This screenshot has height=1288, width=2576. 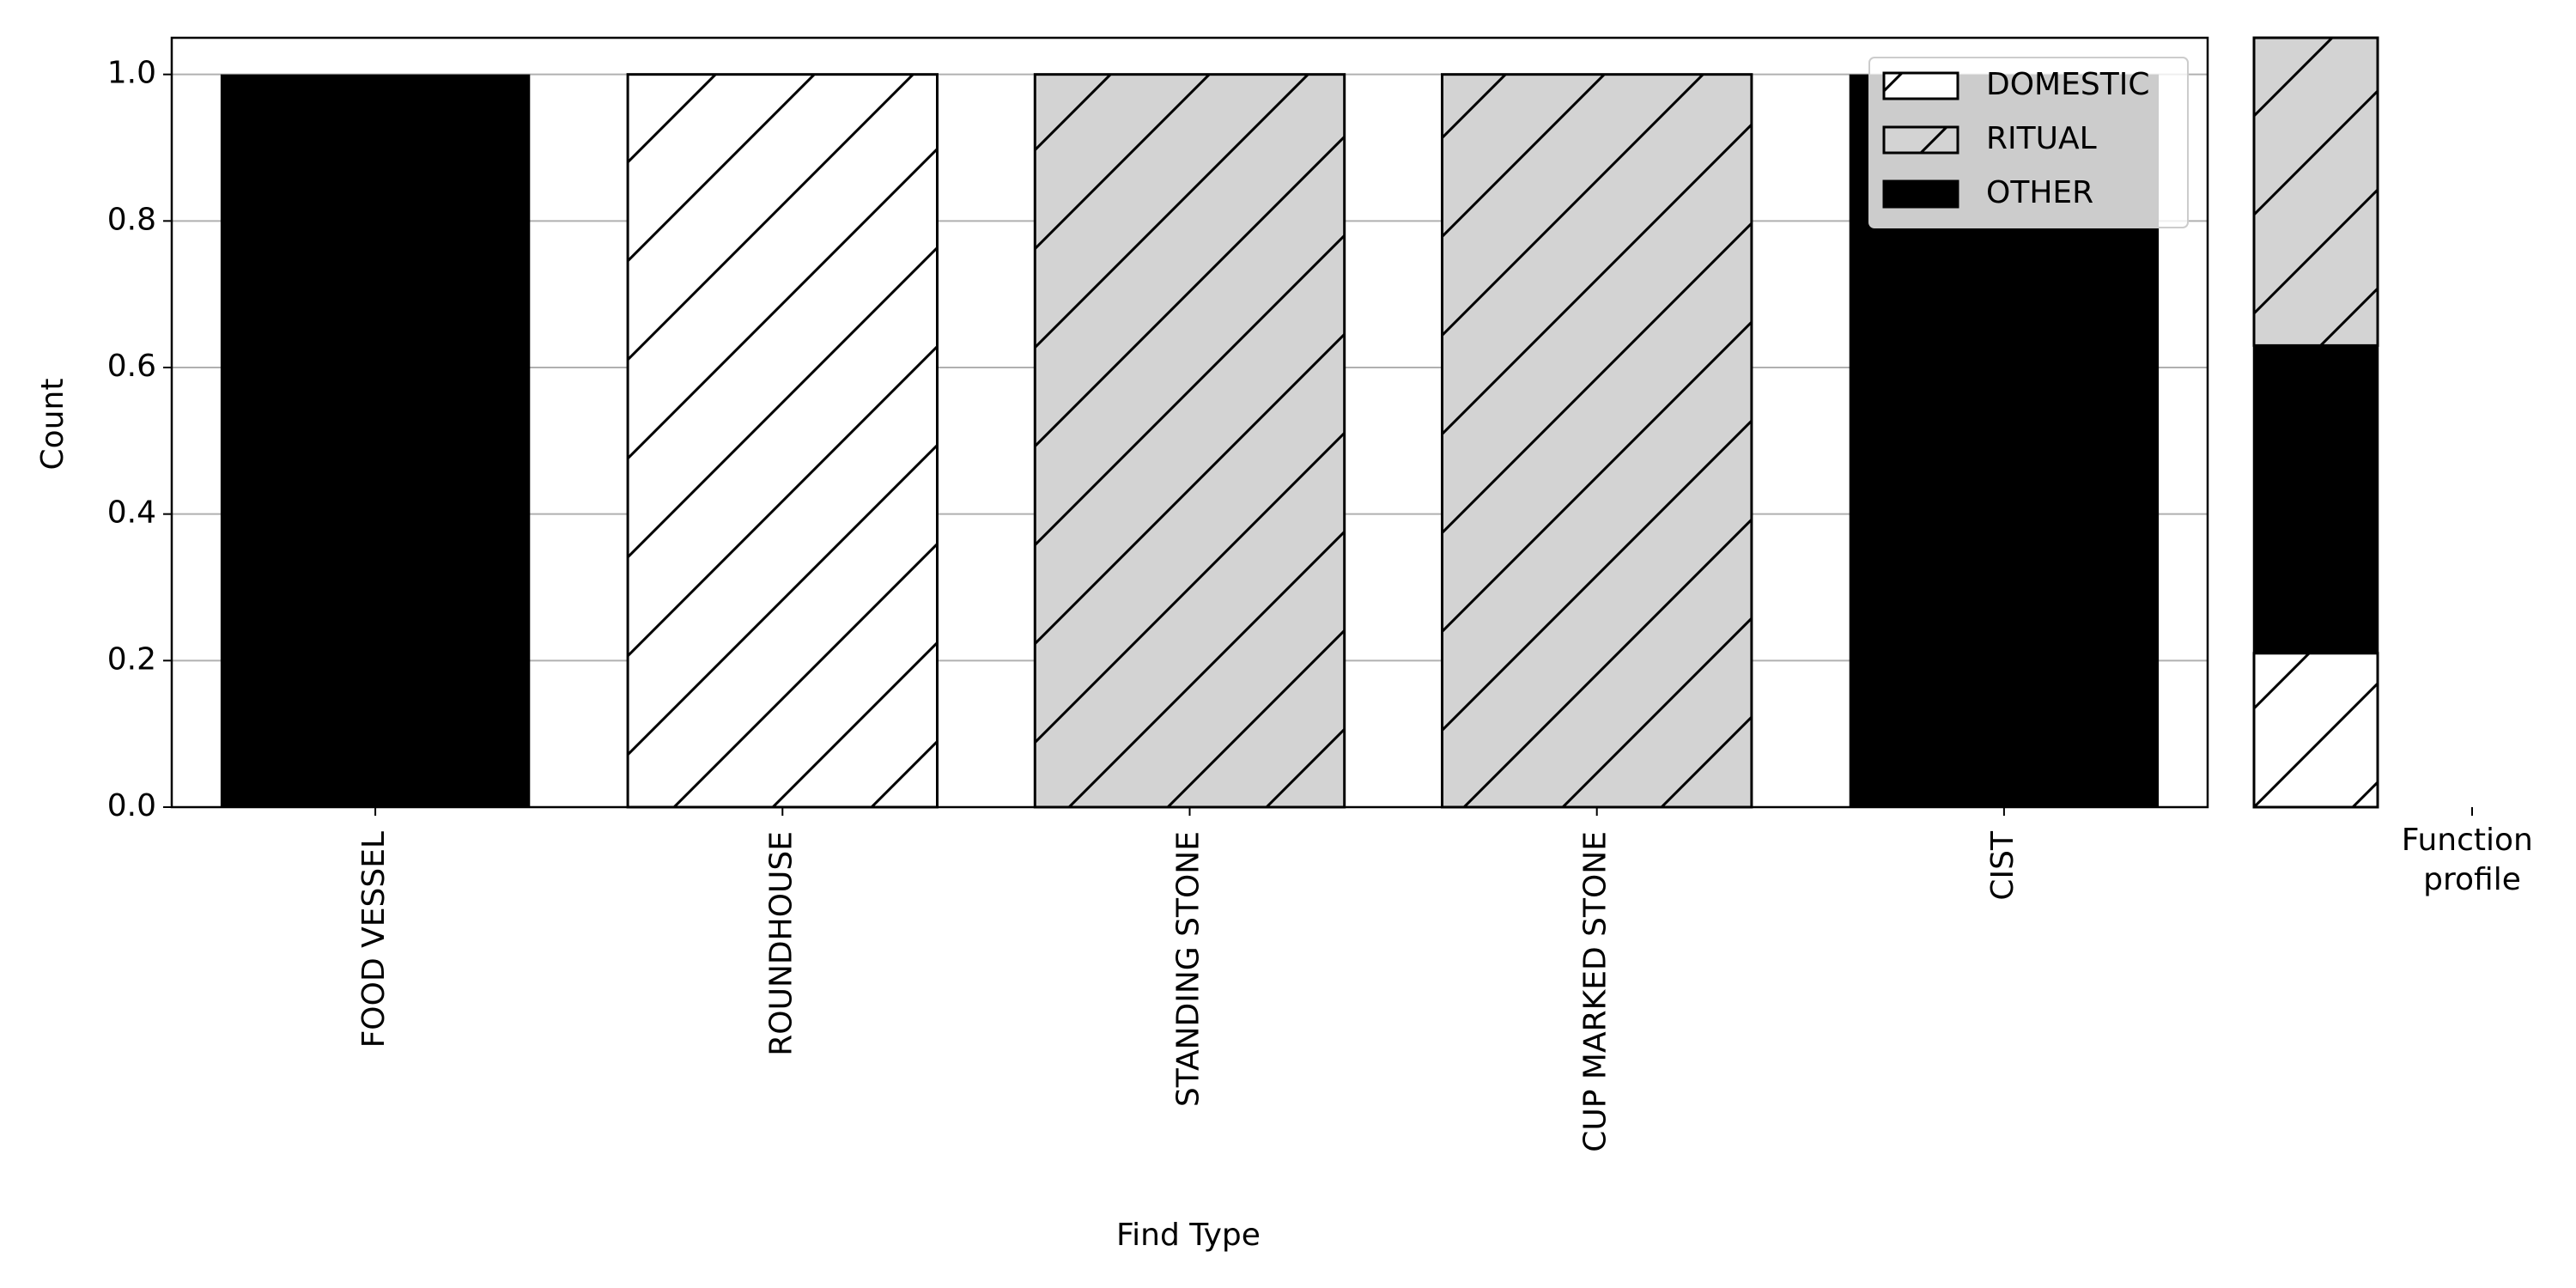 What do you see at coordinates (2068, 85) in the screenshot?
I see `legend-label: DOMESTIC` at bounding box center [2068, 85].